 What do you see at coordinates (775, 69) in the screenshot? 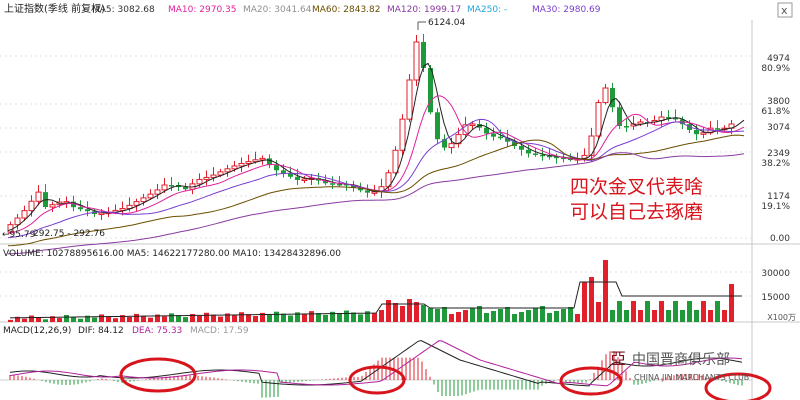
I see `axis-label: 80.9%` at bounding box center [775, 69].